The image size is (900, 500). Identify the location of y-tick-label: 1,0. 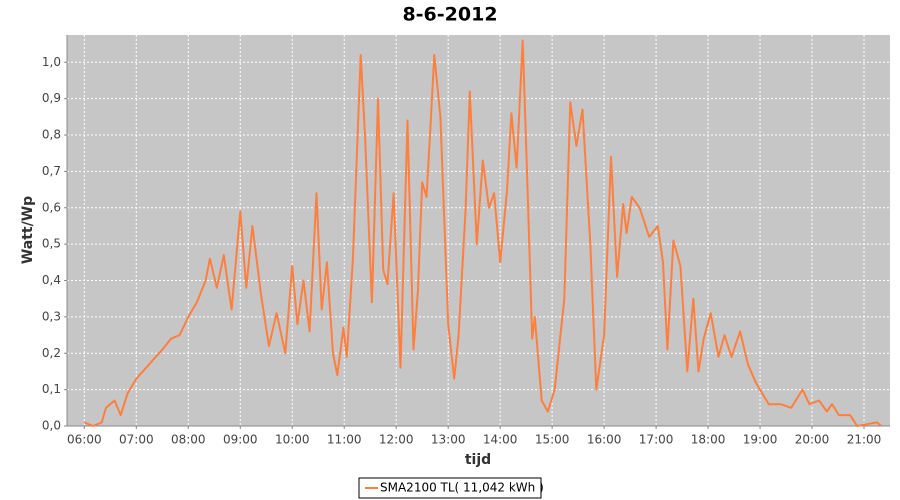
(51, 62).